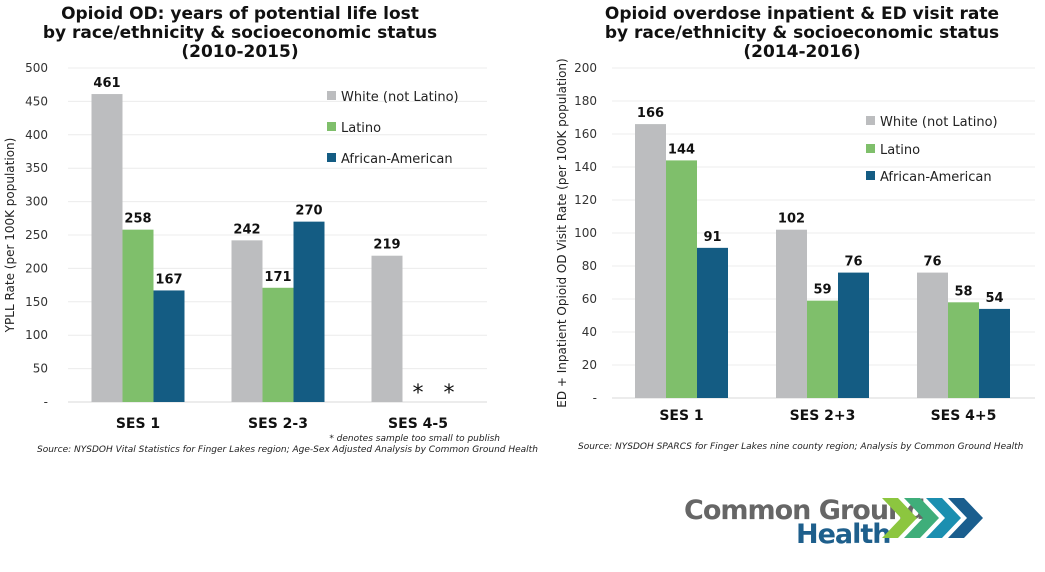 The width and height of the screenshot is (1045, 572). Describe the element at coordinates (106, 83) in the screenshot. I see `data-label: 461` at that location.